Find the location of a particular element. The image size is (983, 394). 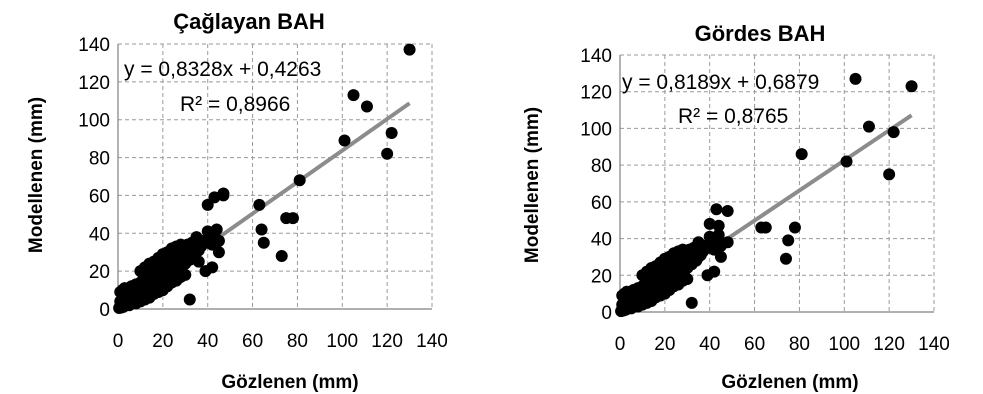

r-squared: R² = 0,8765 is located at coordinates (733, 116).